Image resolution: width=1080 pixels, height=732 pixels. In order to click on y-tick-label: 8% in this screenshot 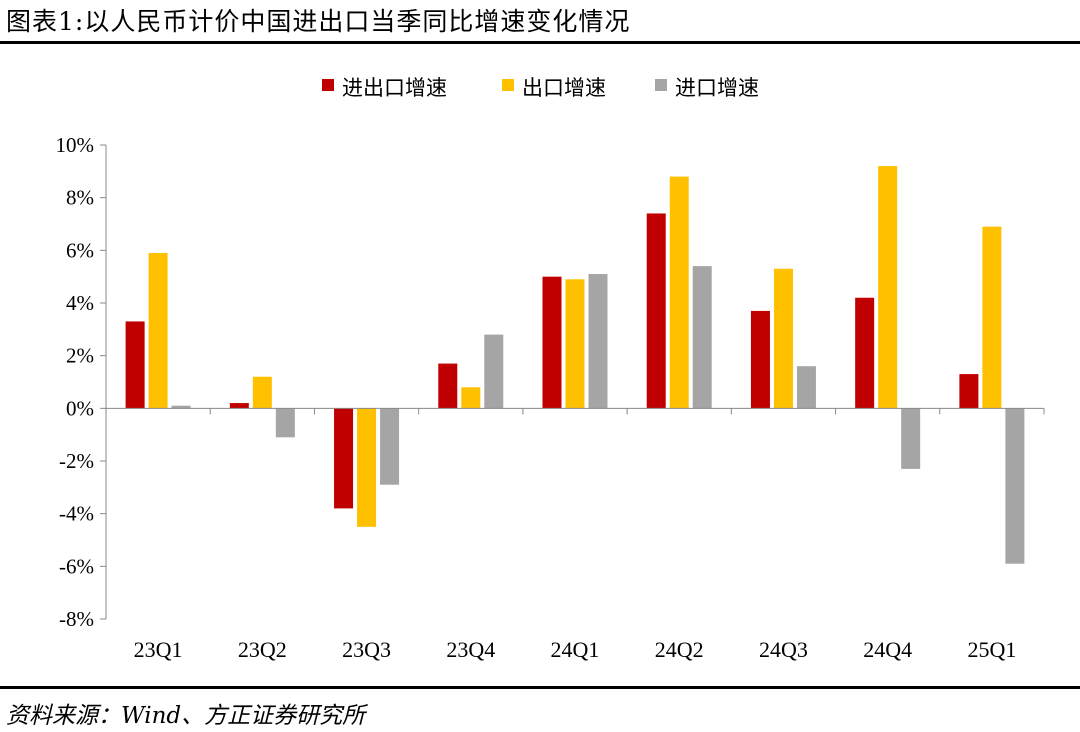, I will do `click(80, 198)`.